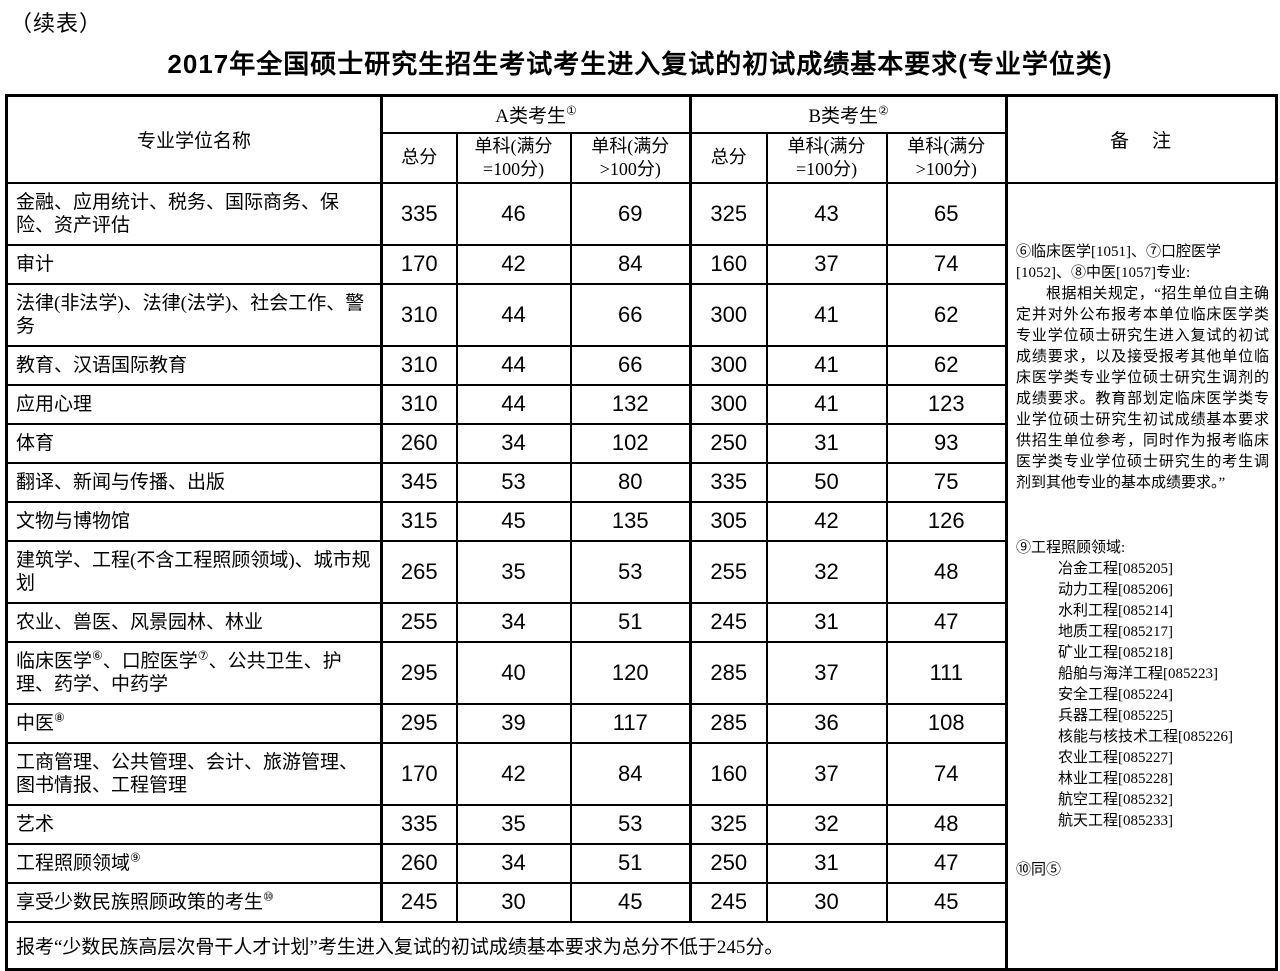 The image size is (1280, 971). What do you see at coordinates (728, 672) in the screenshot?
I see `score-b-col0-cell: 285` at bounding box center [728, 672].